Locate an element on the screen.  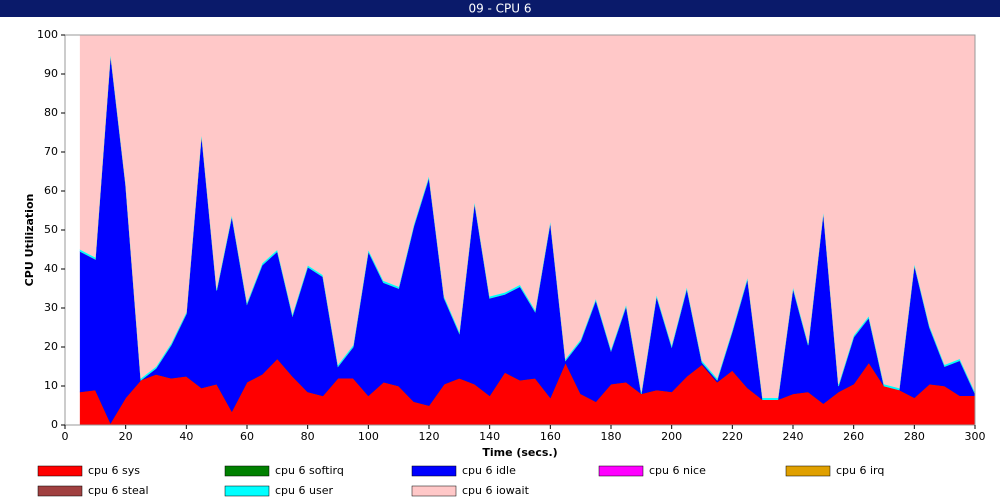
legend-label: cpu 6 user is located at coordinates (304, 490).